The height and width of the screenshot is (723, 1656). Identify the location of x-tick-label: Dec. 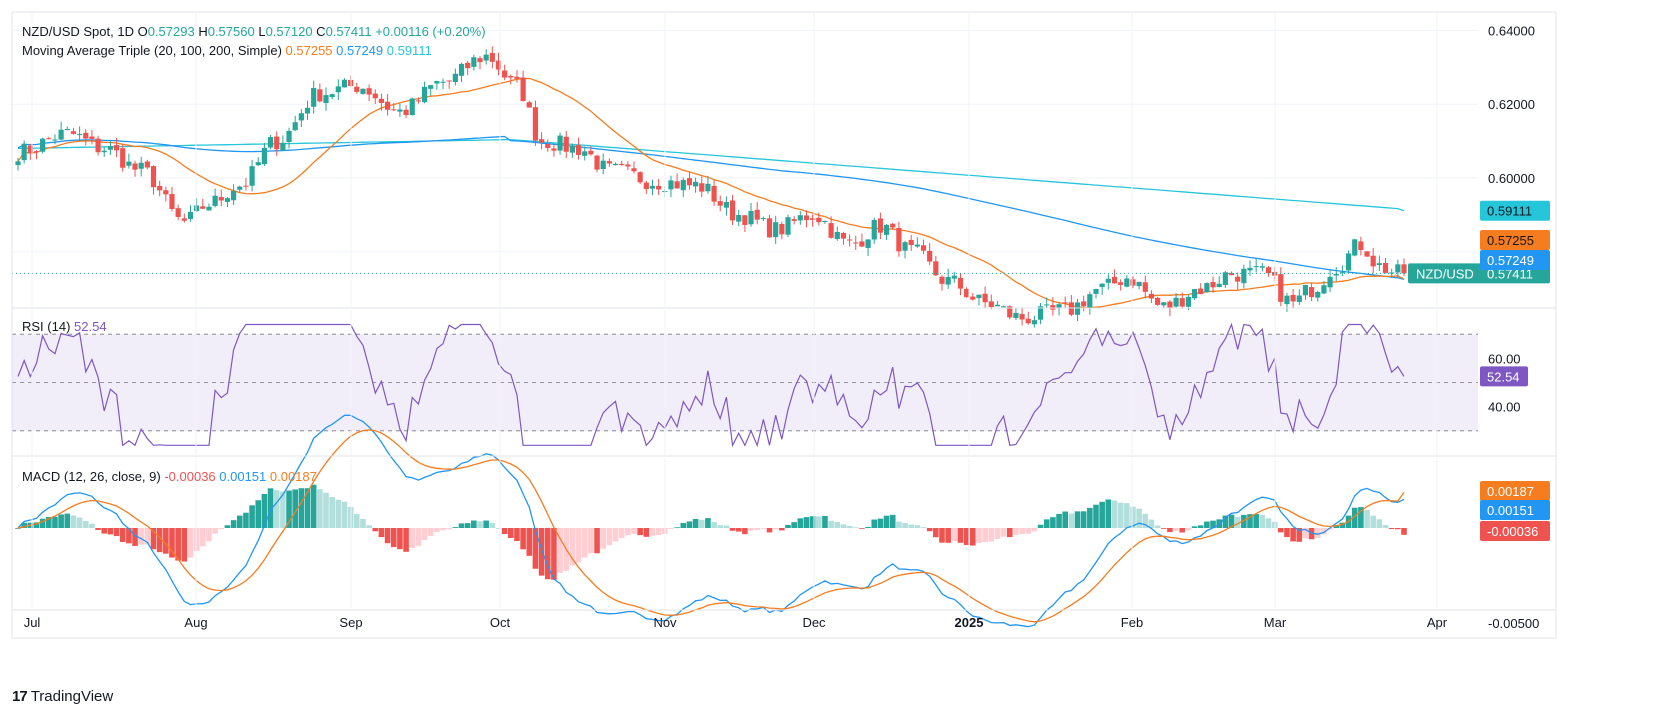
(814, 622).